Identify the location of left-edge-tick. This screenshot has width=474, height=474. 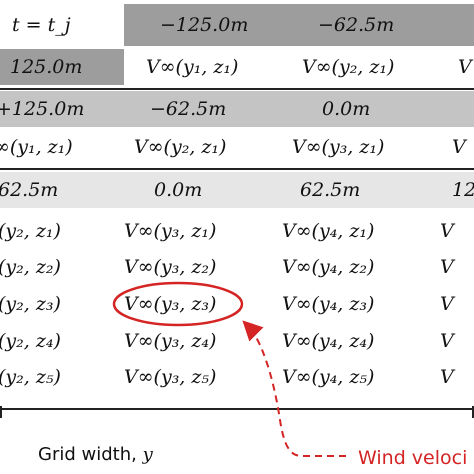
(1, 412).